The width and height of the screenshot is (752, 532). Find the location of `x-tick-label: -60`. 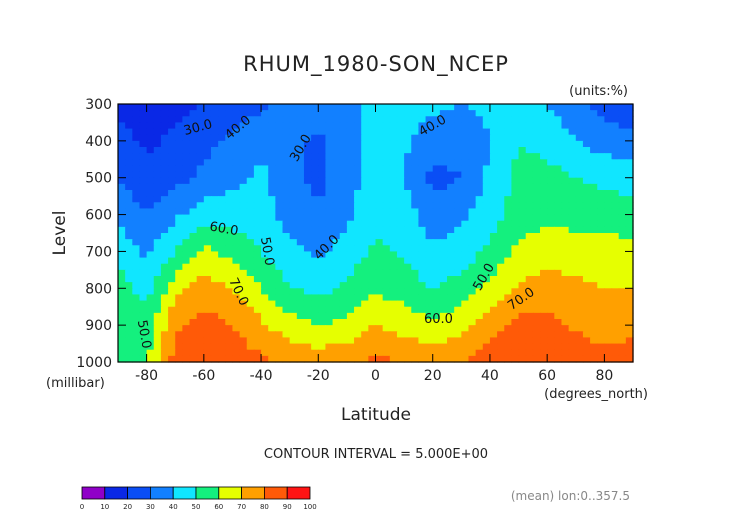

x-tick-label: -60 is located at coordinates (203, 376).